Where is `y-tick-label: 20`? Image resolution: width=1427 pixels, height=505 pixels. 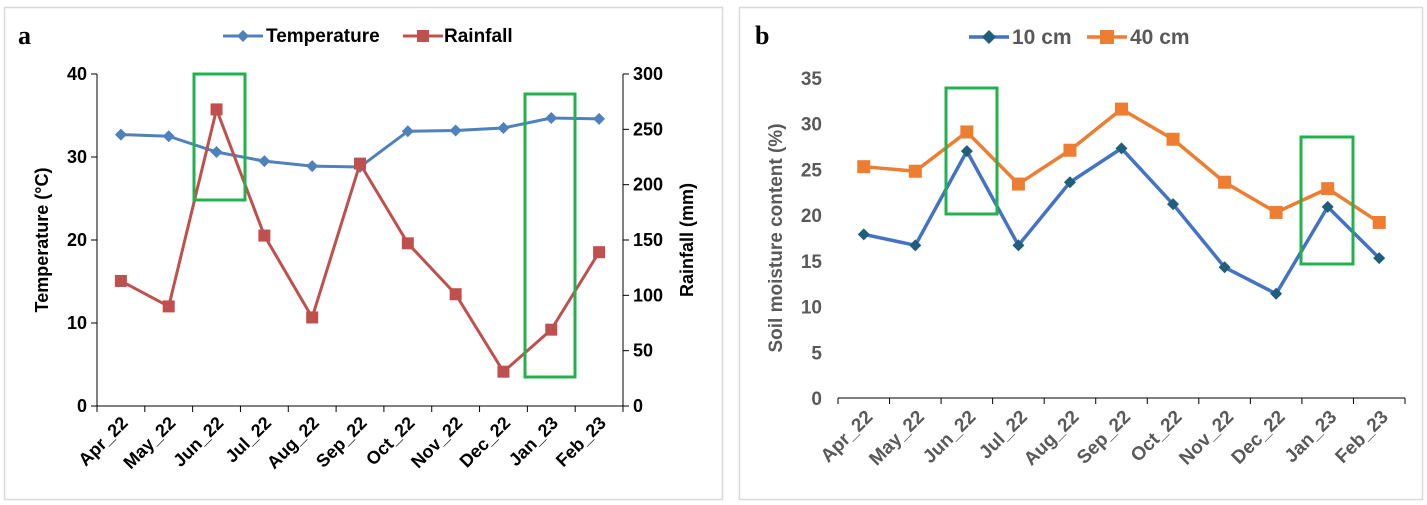
y-tick-label: 20 is located at coordinates (811, 216).